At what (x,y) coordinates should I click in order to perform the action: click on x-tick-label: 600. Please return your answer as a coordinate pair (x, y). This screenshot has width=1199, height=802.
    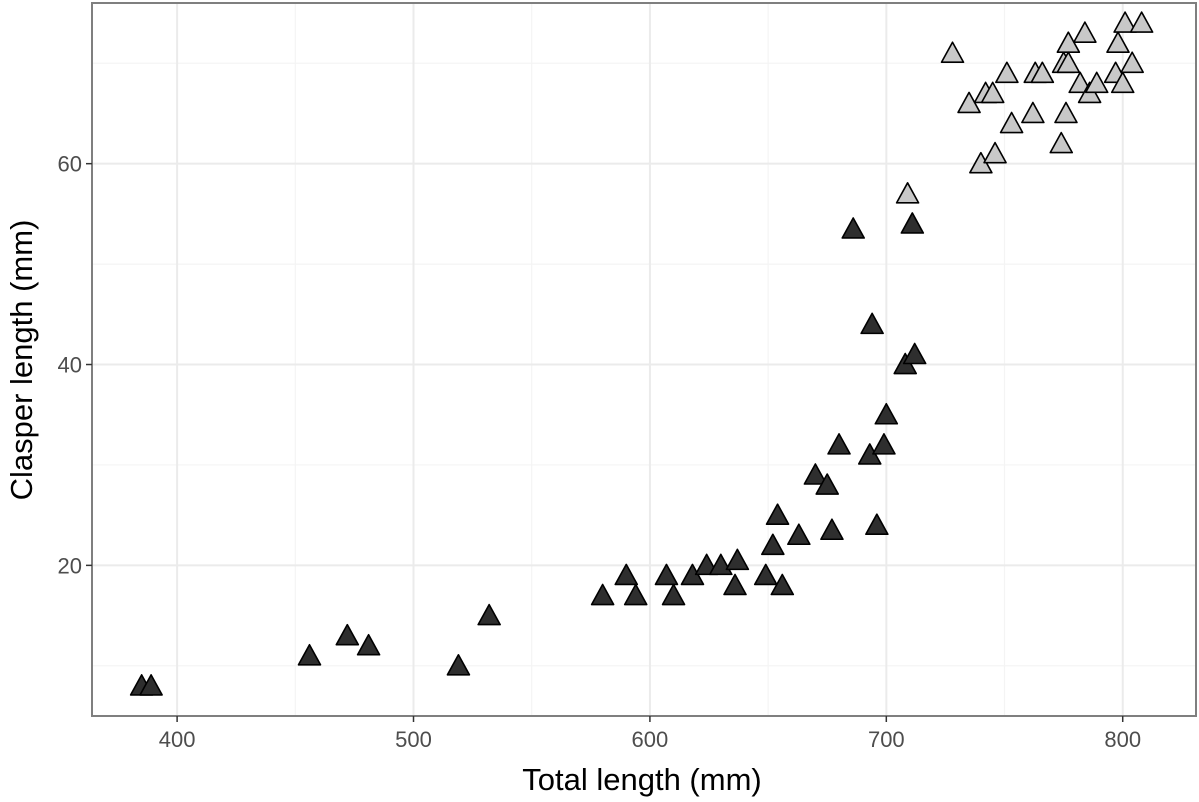
    Looking at the image, I should click on (650, 739).